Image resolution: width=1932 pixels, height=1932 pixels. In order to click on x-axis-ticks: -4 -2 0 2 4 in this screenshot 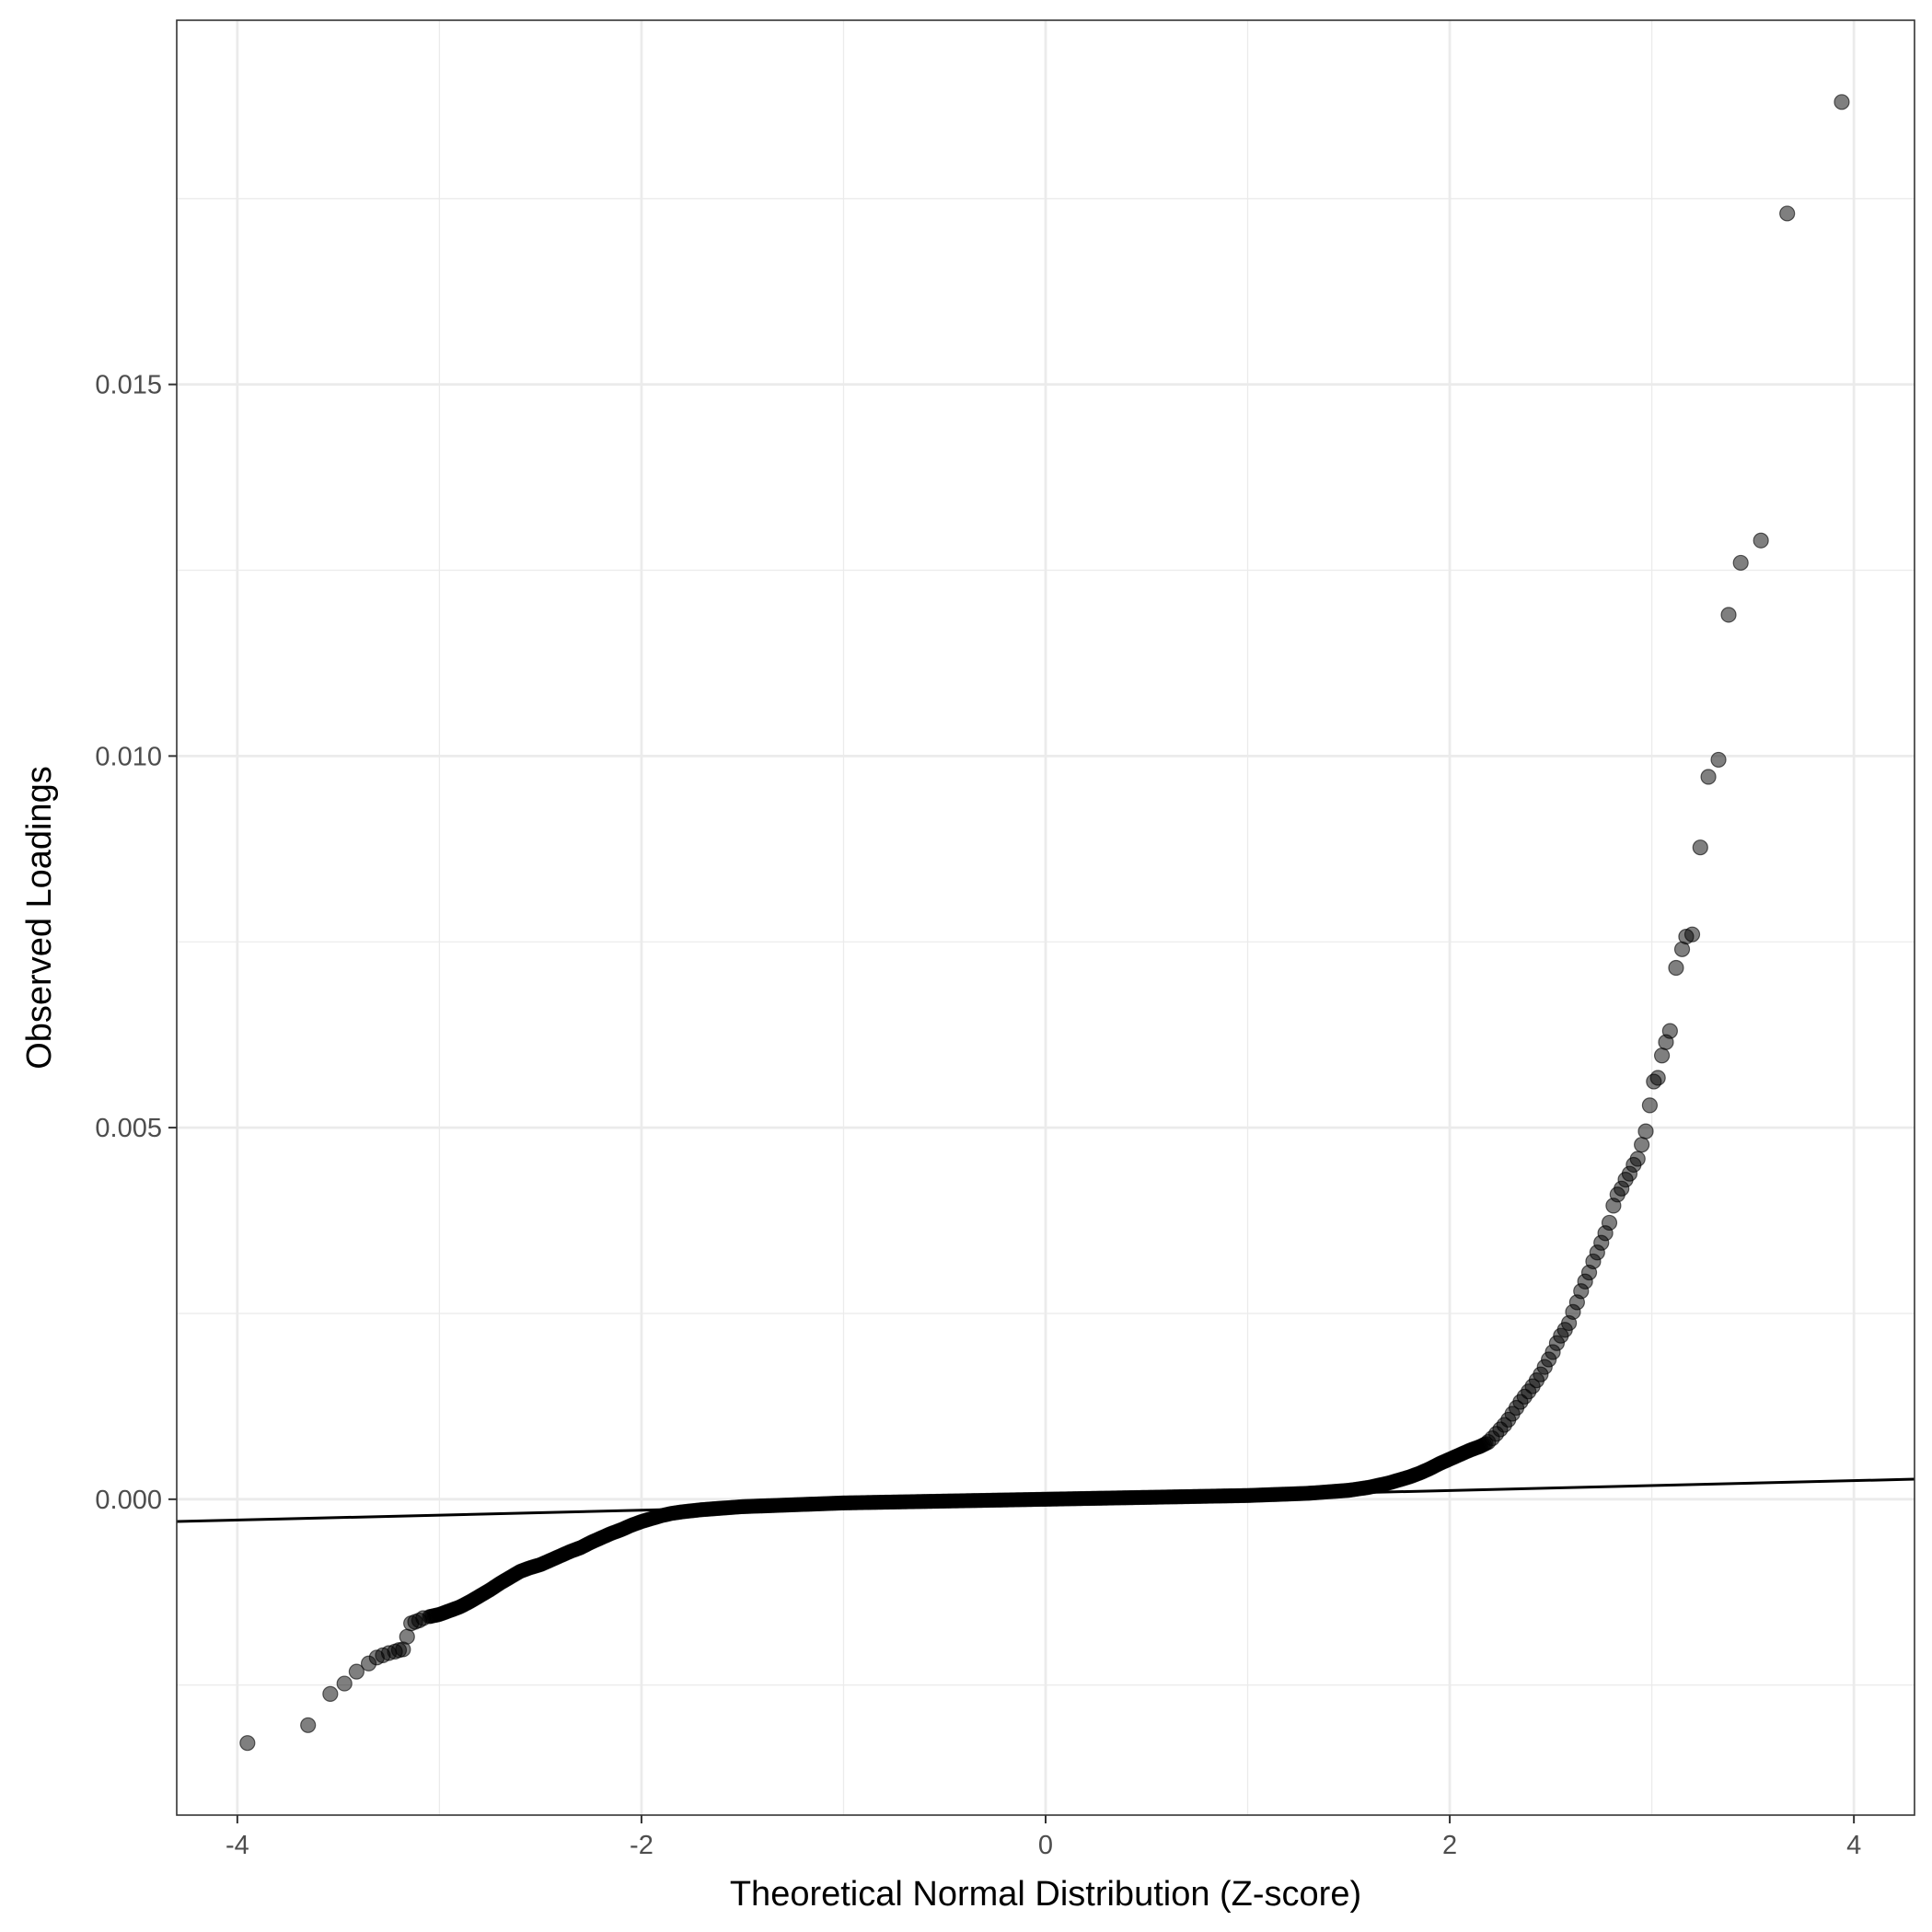, I will do `click(1044, 1838)`.